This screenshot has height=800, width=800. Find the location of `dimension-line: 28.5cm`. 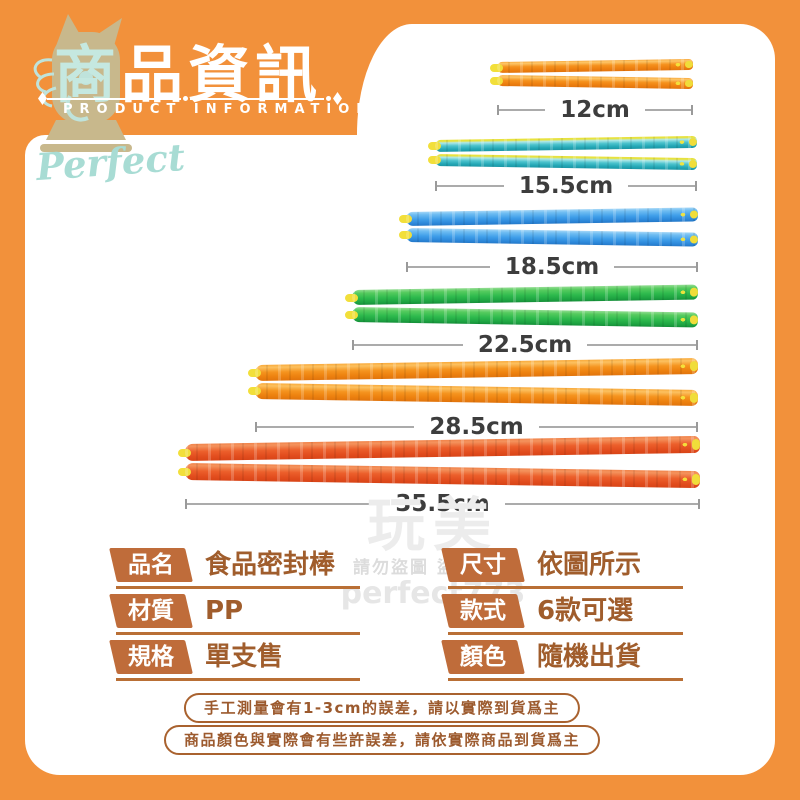

dimension-line: 28.5cm is located at coordinates (477, 427).